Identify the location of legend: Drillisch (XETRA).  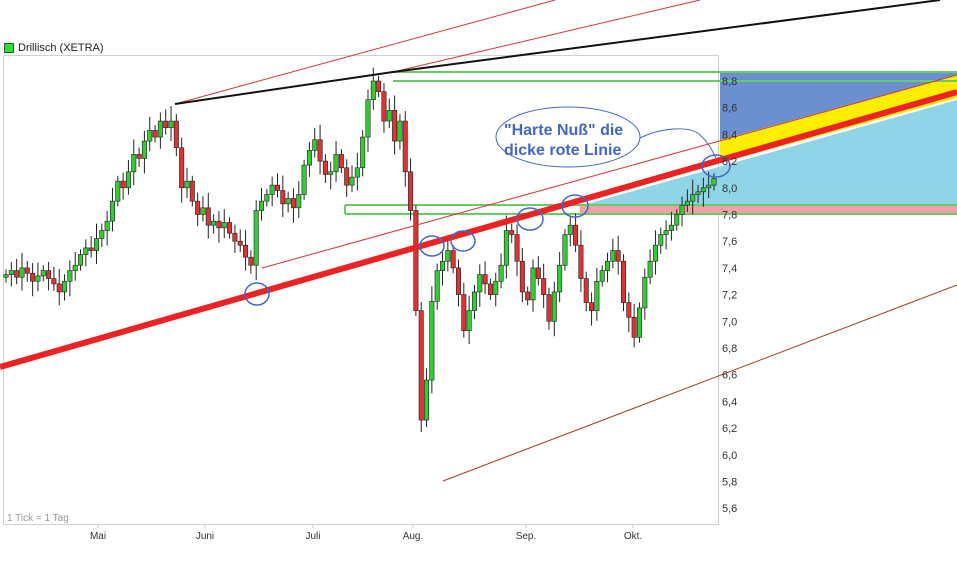
(54, 48).